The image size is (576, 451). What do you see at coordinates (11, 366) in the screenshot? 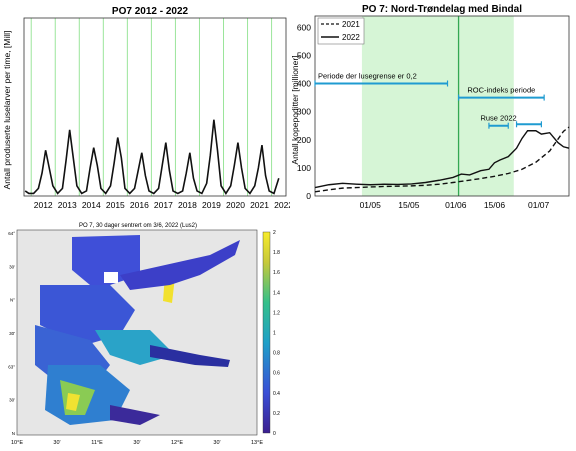
I see `map-ytick-label: 63°` at bounding box center [11, 366].